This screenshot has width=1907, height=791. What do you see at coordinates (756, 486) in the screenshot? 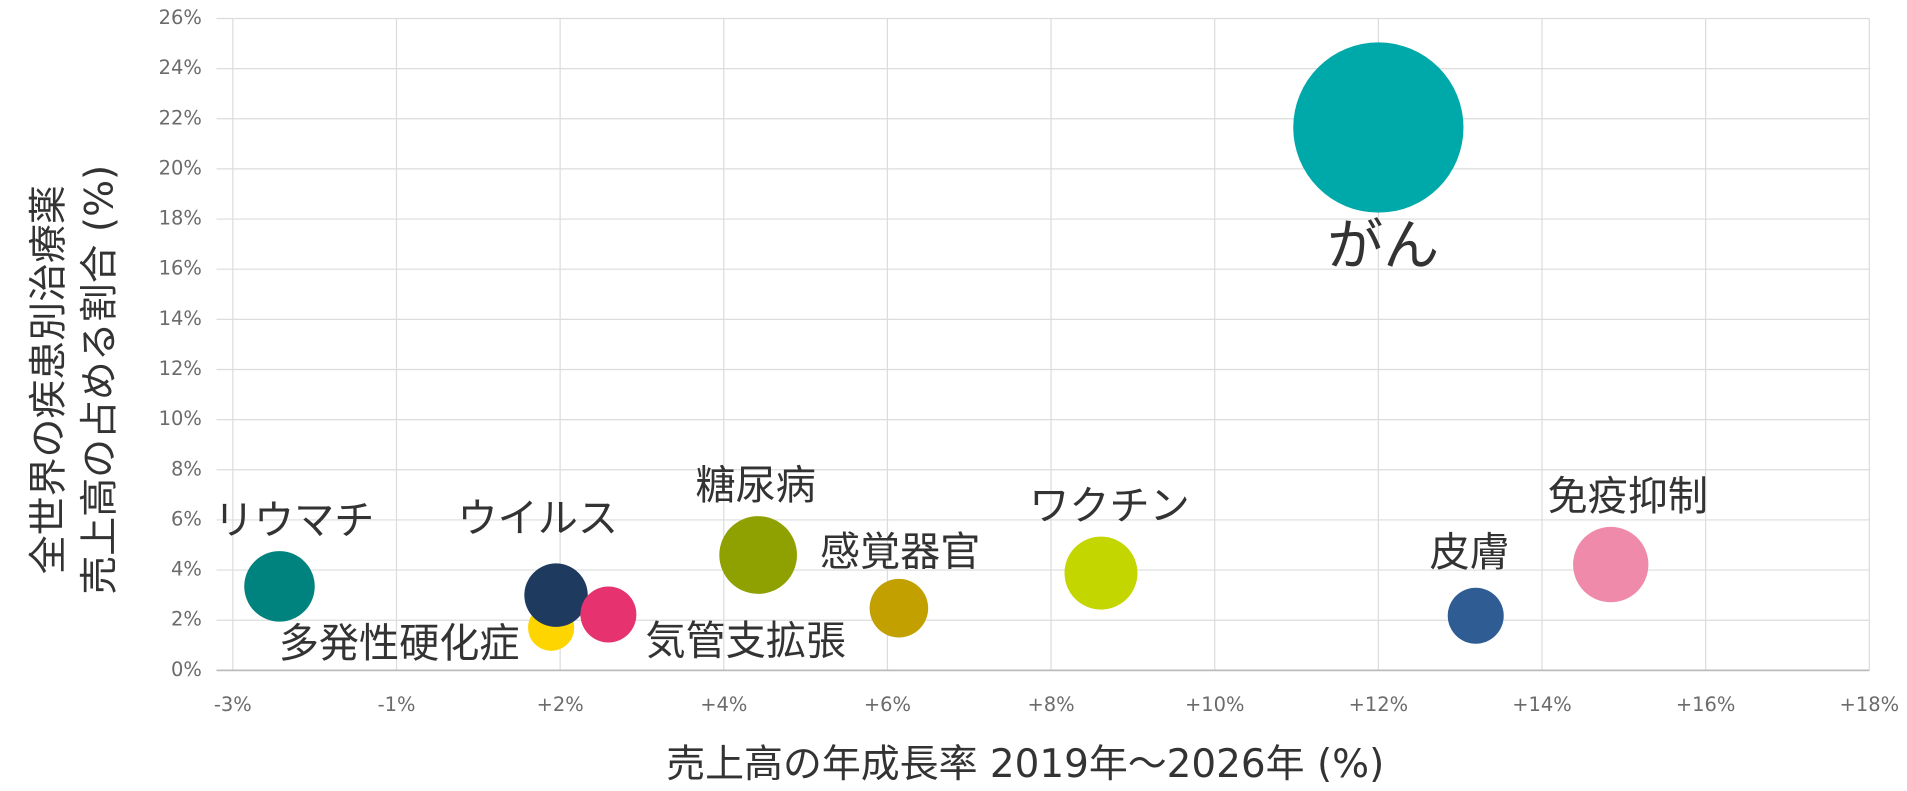
I see `bubble-label: 糖尿病` at bounding box center [756, 486].